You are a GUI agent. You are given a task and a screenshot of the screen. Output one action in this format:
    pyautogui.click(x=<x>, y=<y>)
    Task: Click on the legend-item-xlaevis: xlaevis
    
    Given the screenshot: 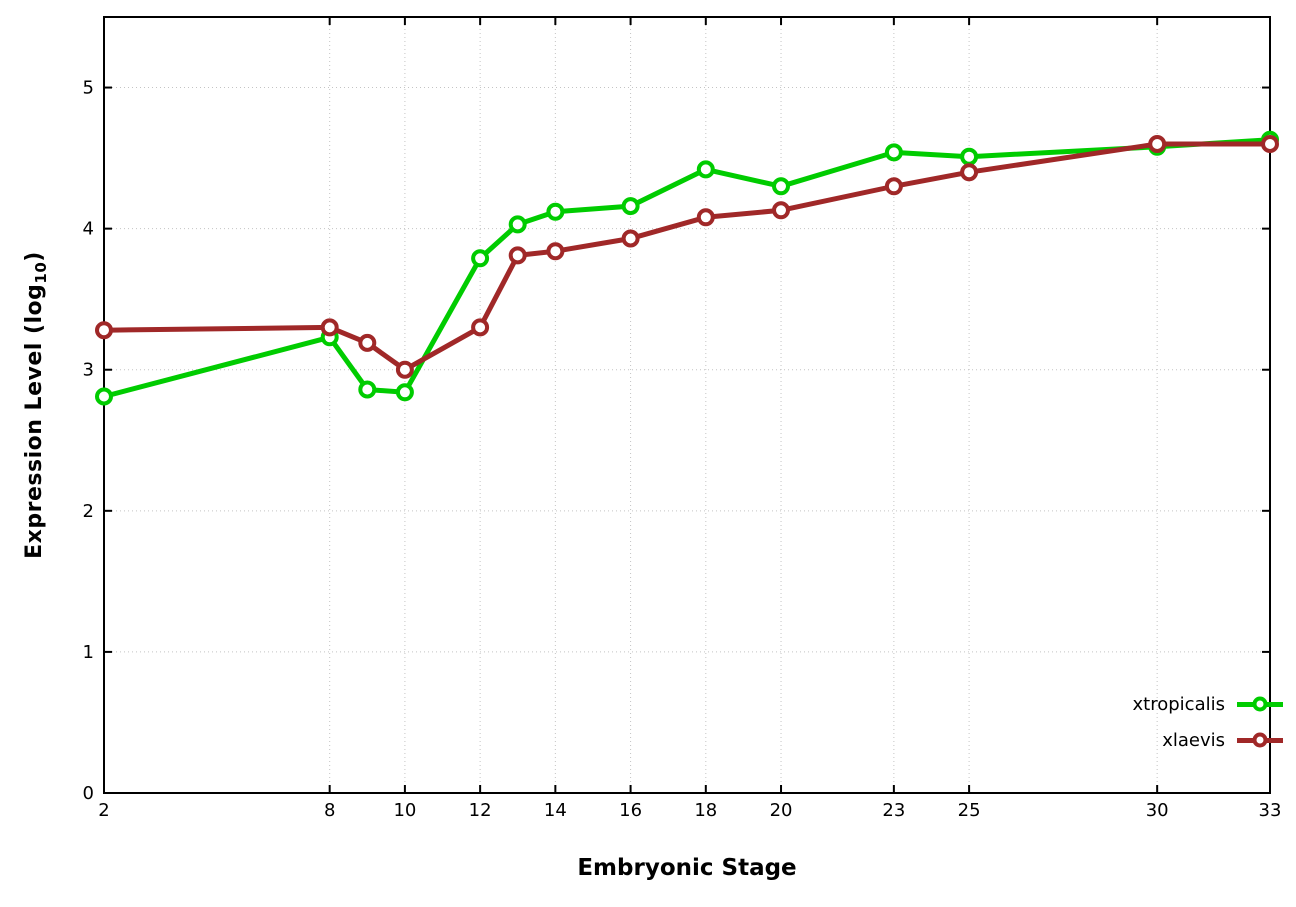 What is the action you would take?
    pyautogui.click(x=1208, y=740)
    